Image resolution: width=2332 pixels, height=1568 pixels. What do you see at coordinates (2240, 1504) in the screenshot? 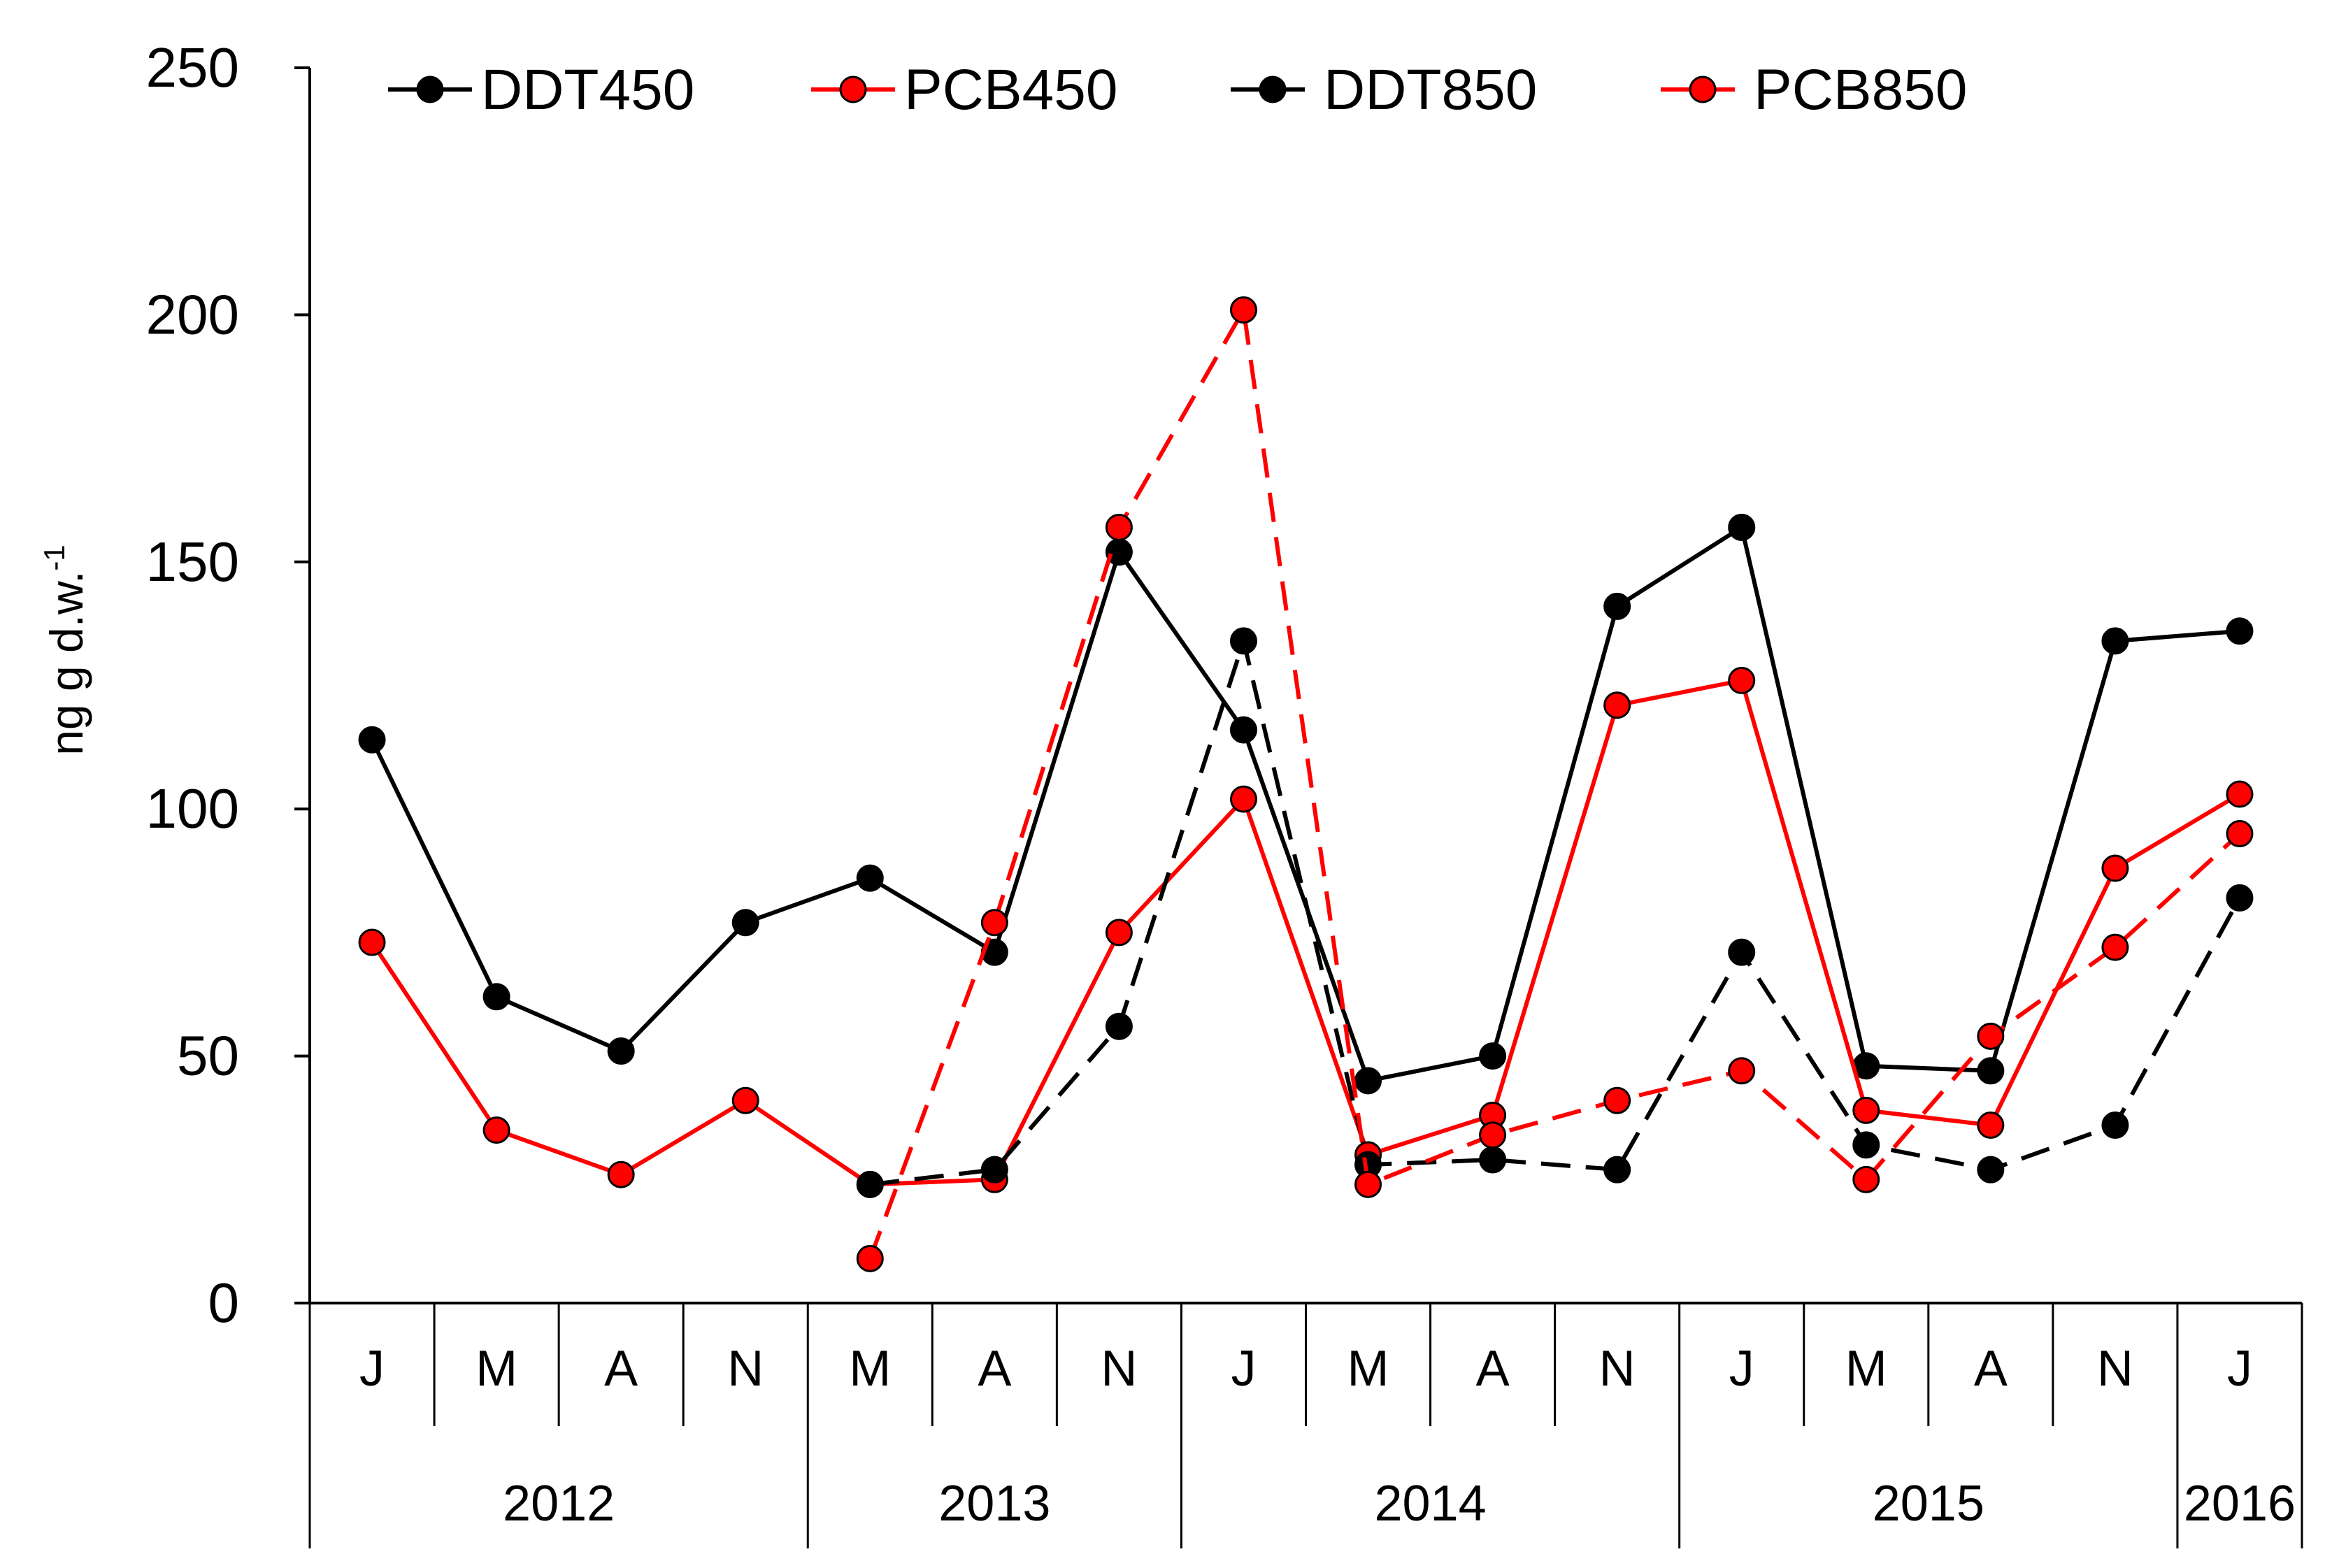
I see `group-label: 2016` at bounding box center [2240, 1504].